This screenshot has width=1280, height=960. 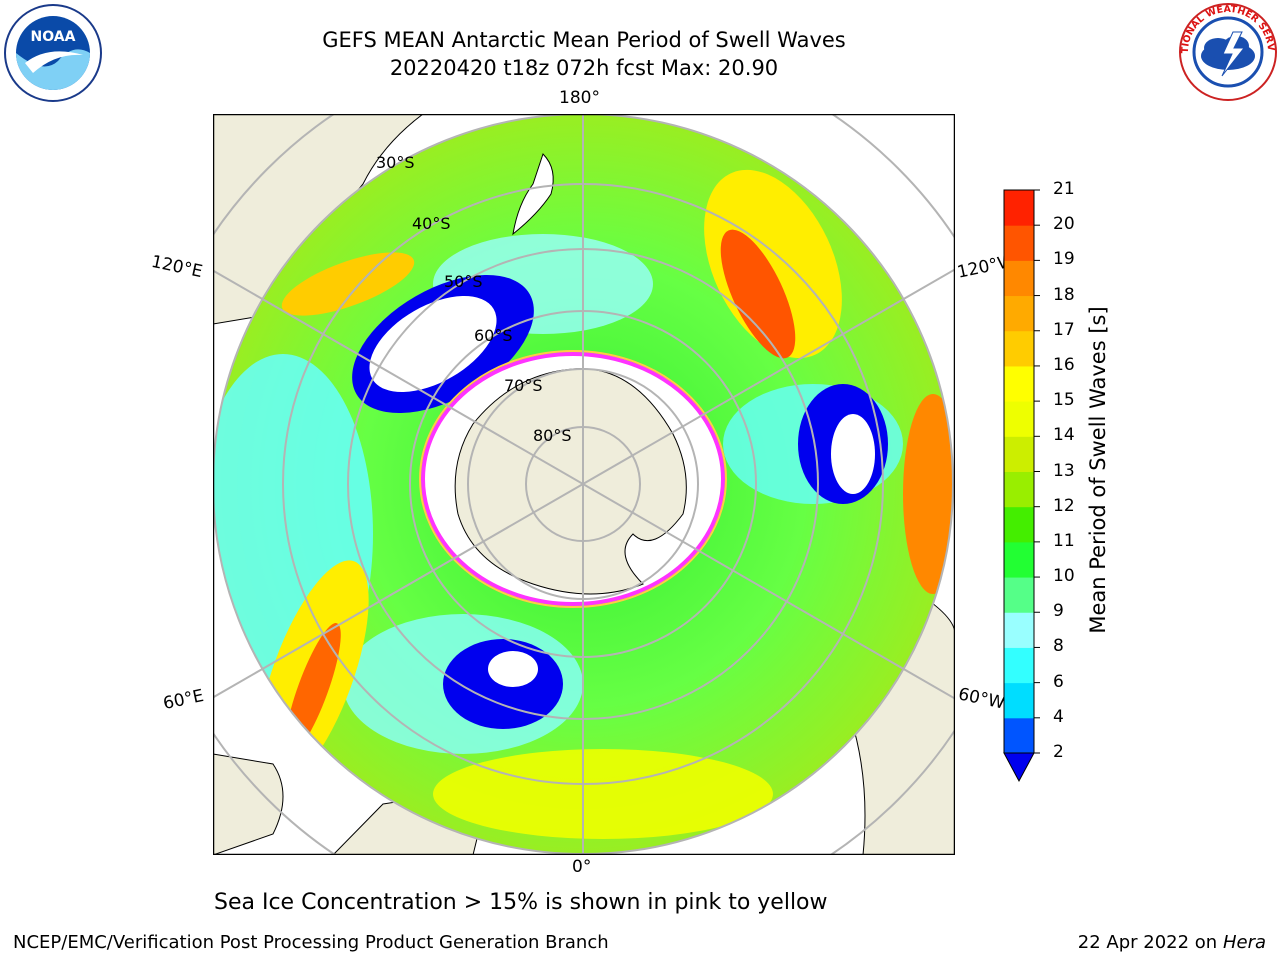 What do you see at coordinates (1244, 942) in the screenshot?
I see `footer-host: Hera` at bounding box center [1244, 942].